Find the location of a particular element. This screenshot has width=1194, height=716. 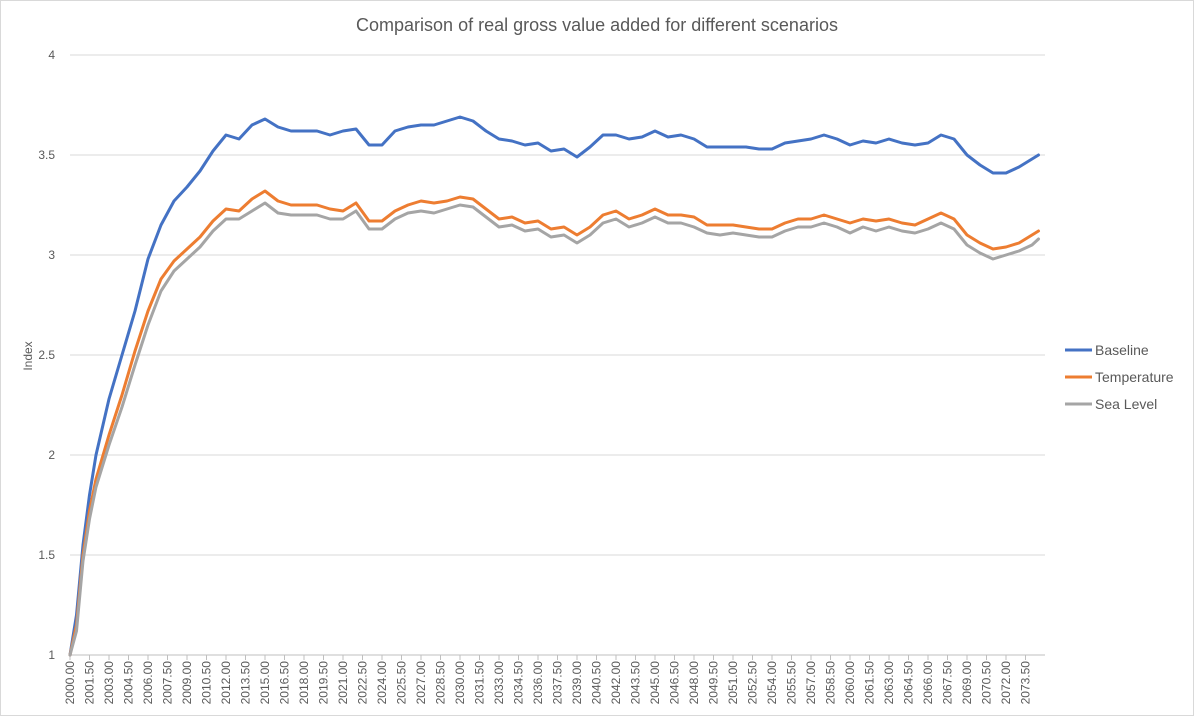

x-tick-label: 2003.00 is located at coordinates (109, 683).